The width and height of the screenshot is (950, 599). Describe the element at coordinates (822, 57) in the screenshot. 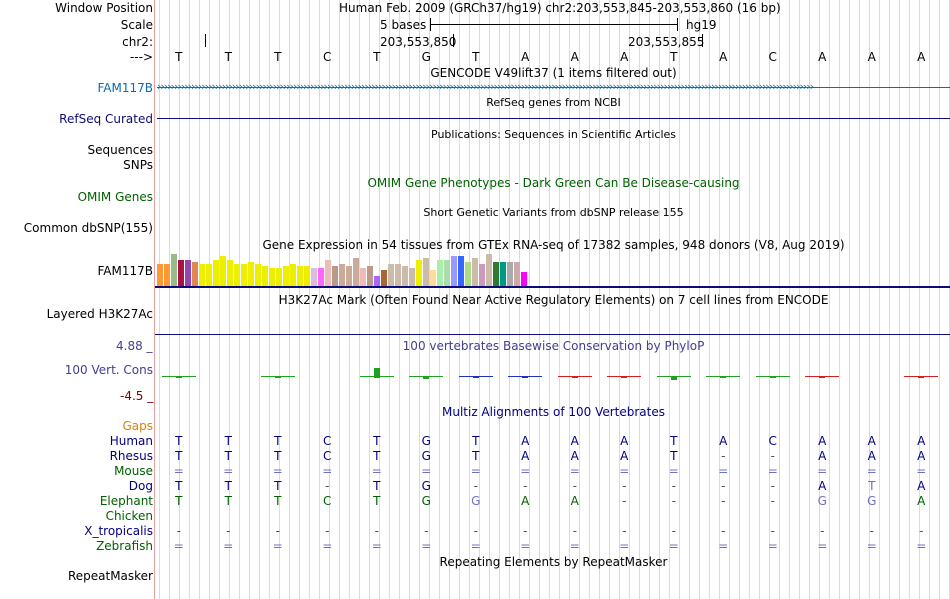

I see `base-letter: A` at that location.